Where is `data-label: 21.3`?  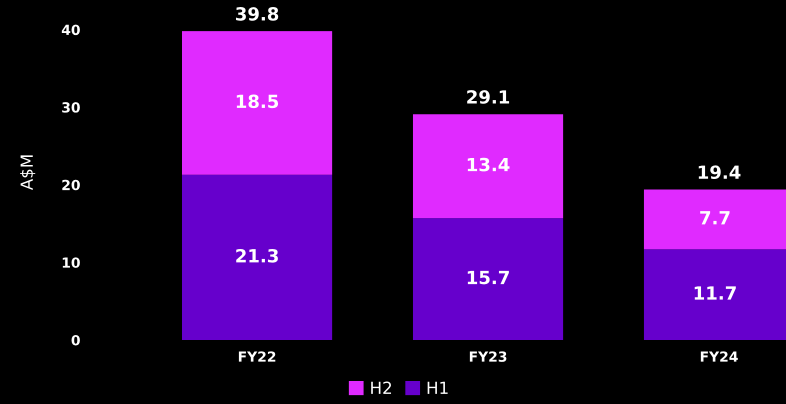
data-label: 21.3 is located at coordinates (257, 255).